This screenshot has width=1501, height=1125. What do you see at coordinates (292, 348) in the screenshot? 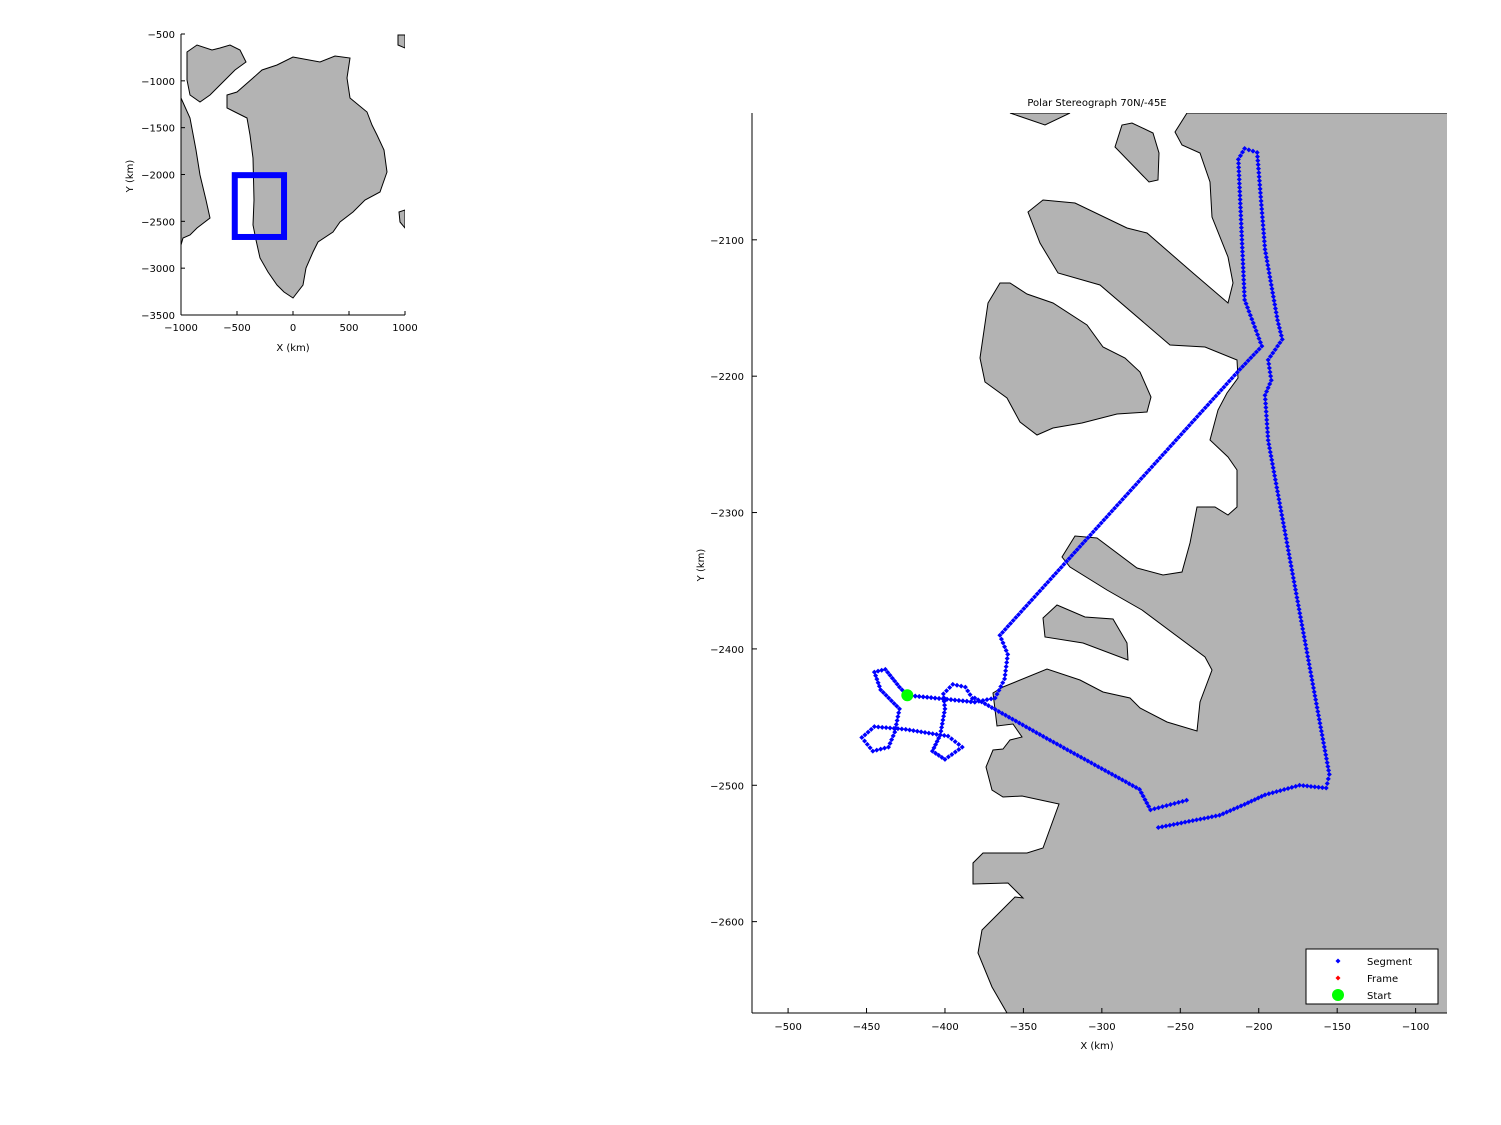
I see `inset-x-label: X (km)` at bounding box center [292, 348].